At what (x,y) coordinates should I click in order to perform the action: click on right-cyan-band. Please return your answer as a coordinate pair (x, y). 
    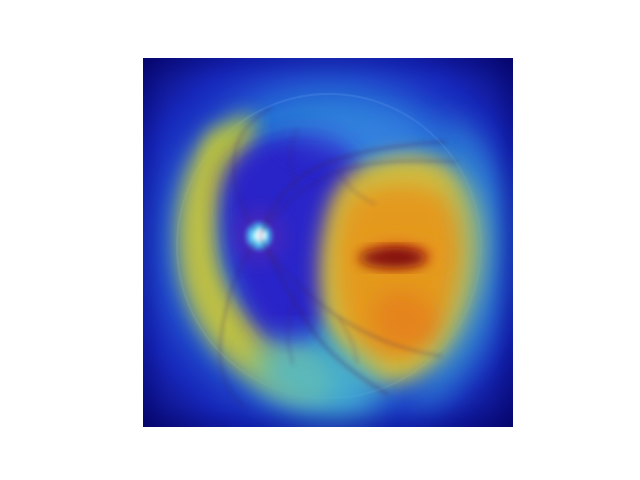
    Looking at the image, I should click on (456, 265).